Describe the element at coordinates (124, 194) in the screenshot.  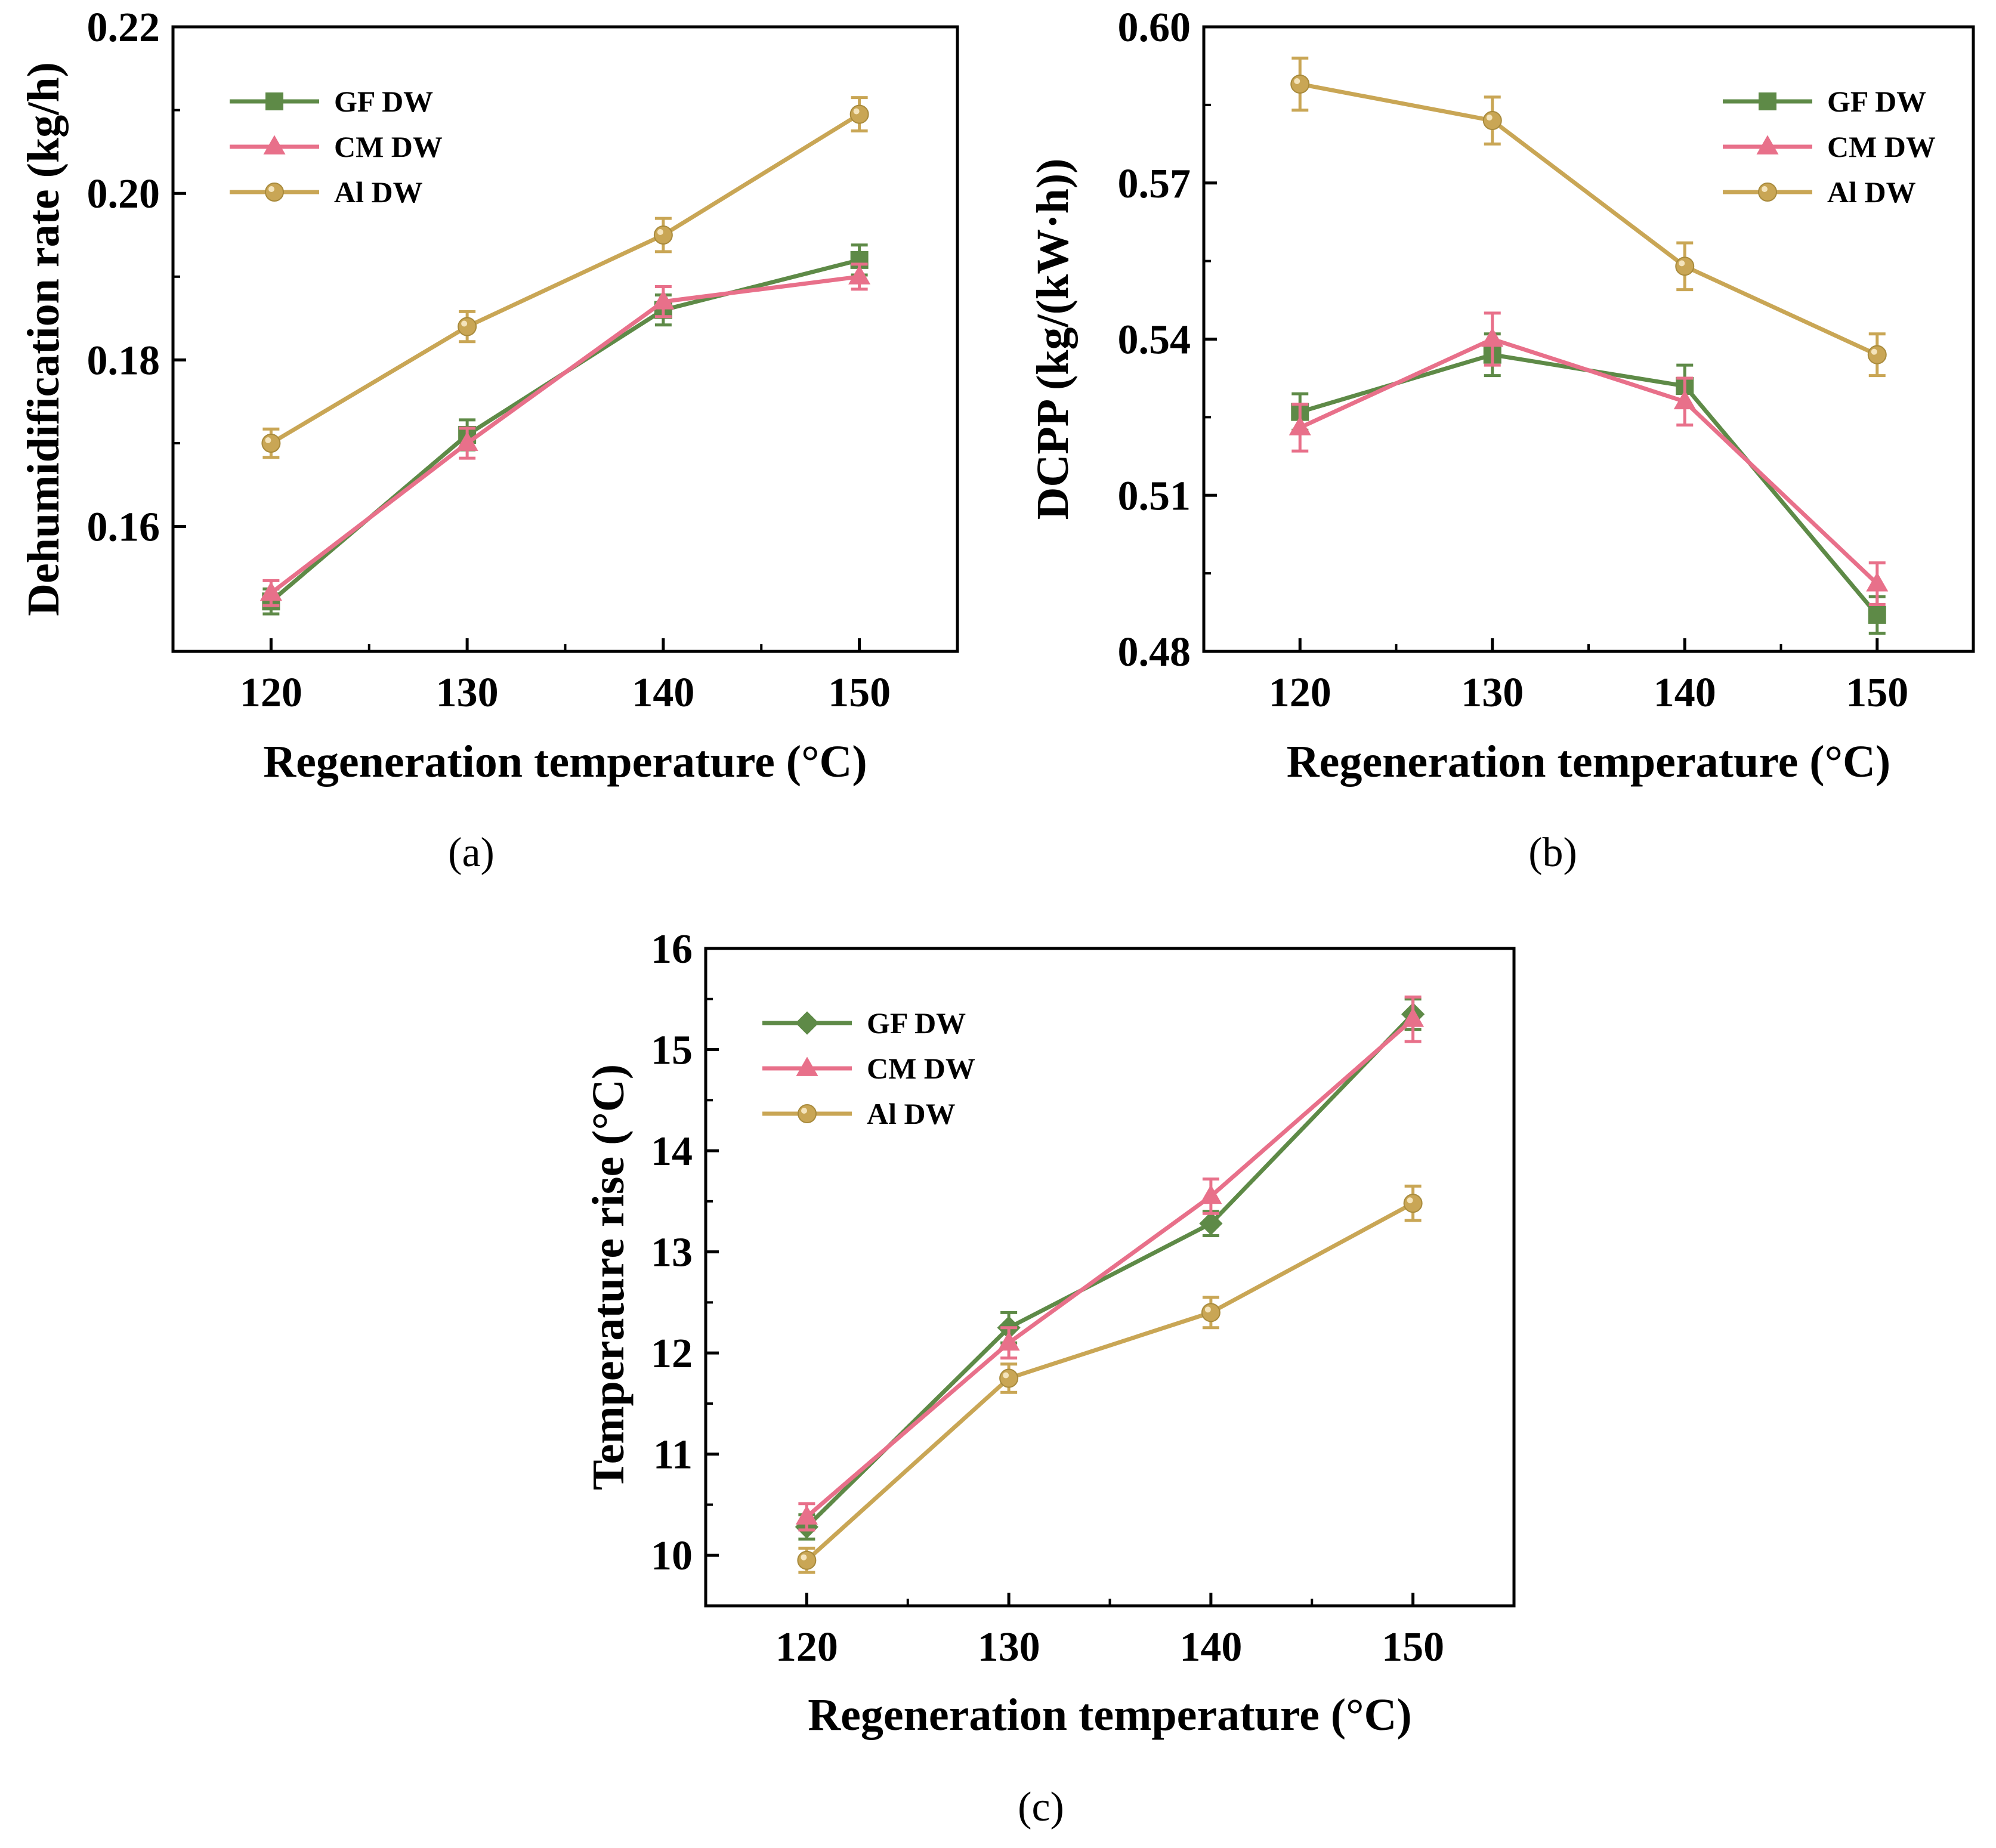
I see `y-tick-label: 0.20` at that location.